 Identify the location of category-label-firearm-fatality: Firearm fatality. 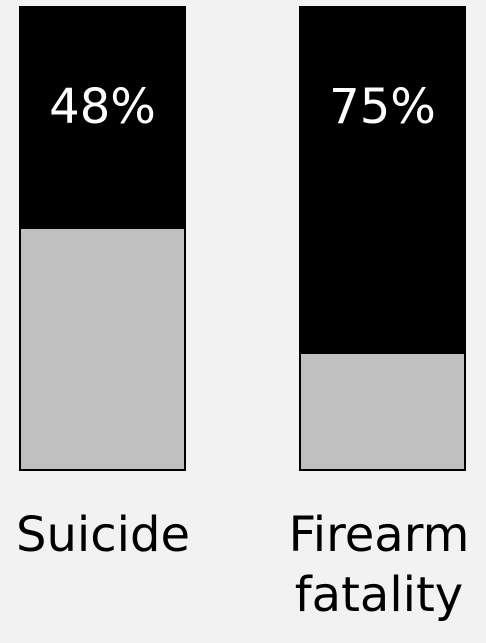
(379, 565).